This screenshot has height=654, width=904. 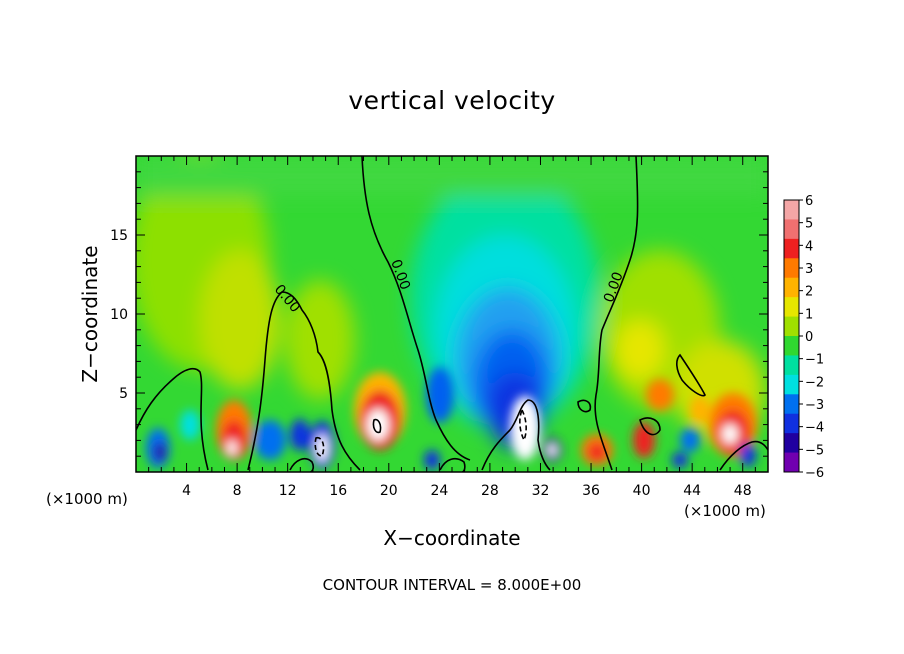 I want to click on x-tick-label: 8, so click(x=237, y=491).